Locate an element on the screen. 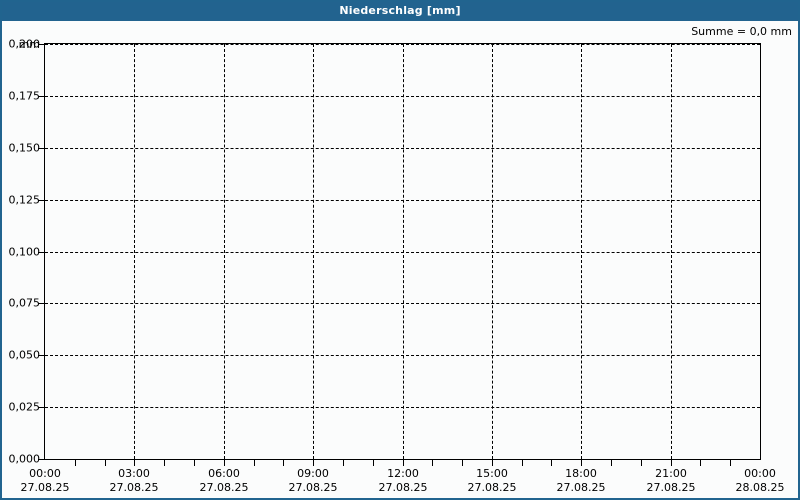  x-axis-tick-label: 09:00 27.08.25 is located at coordinates (313, 481).